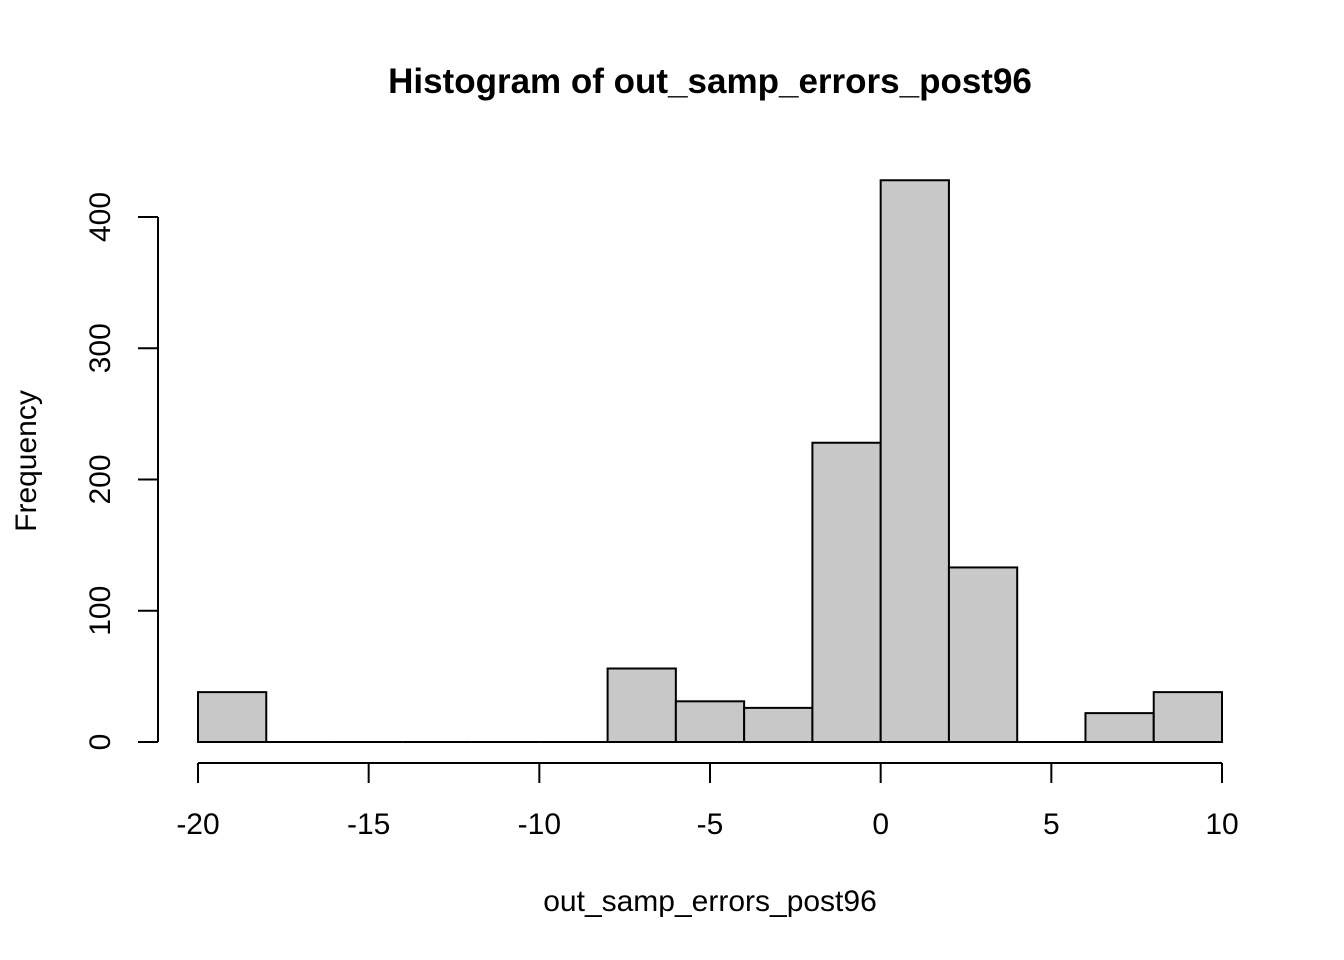 The width and height of the screenshot is (1344, 960). I want to click on y-axis-label: Frequency, so click(26, 461).